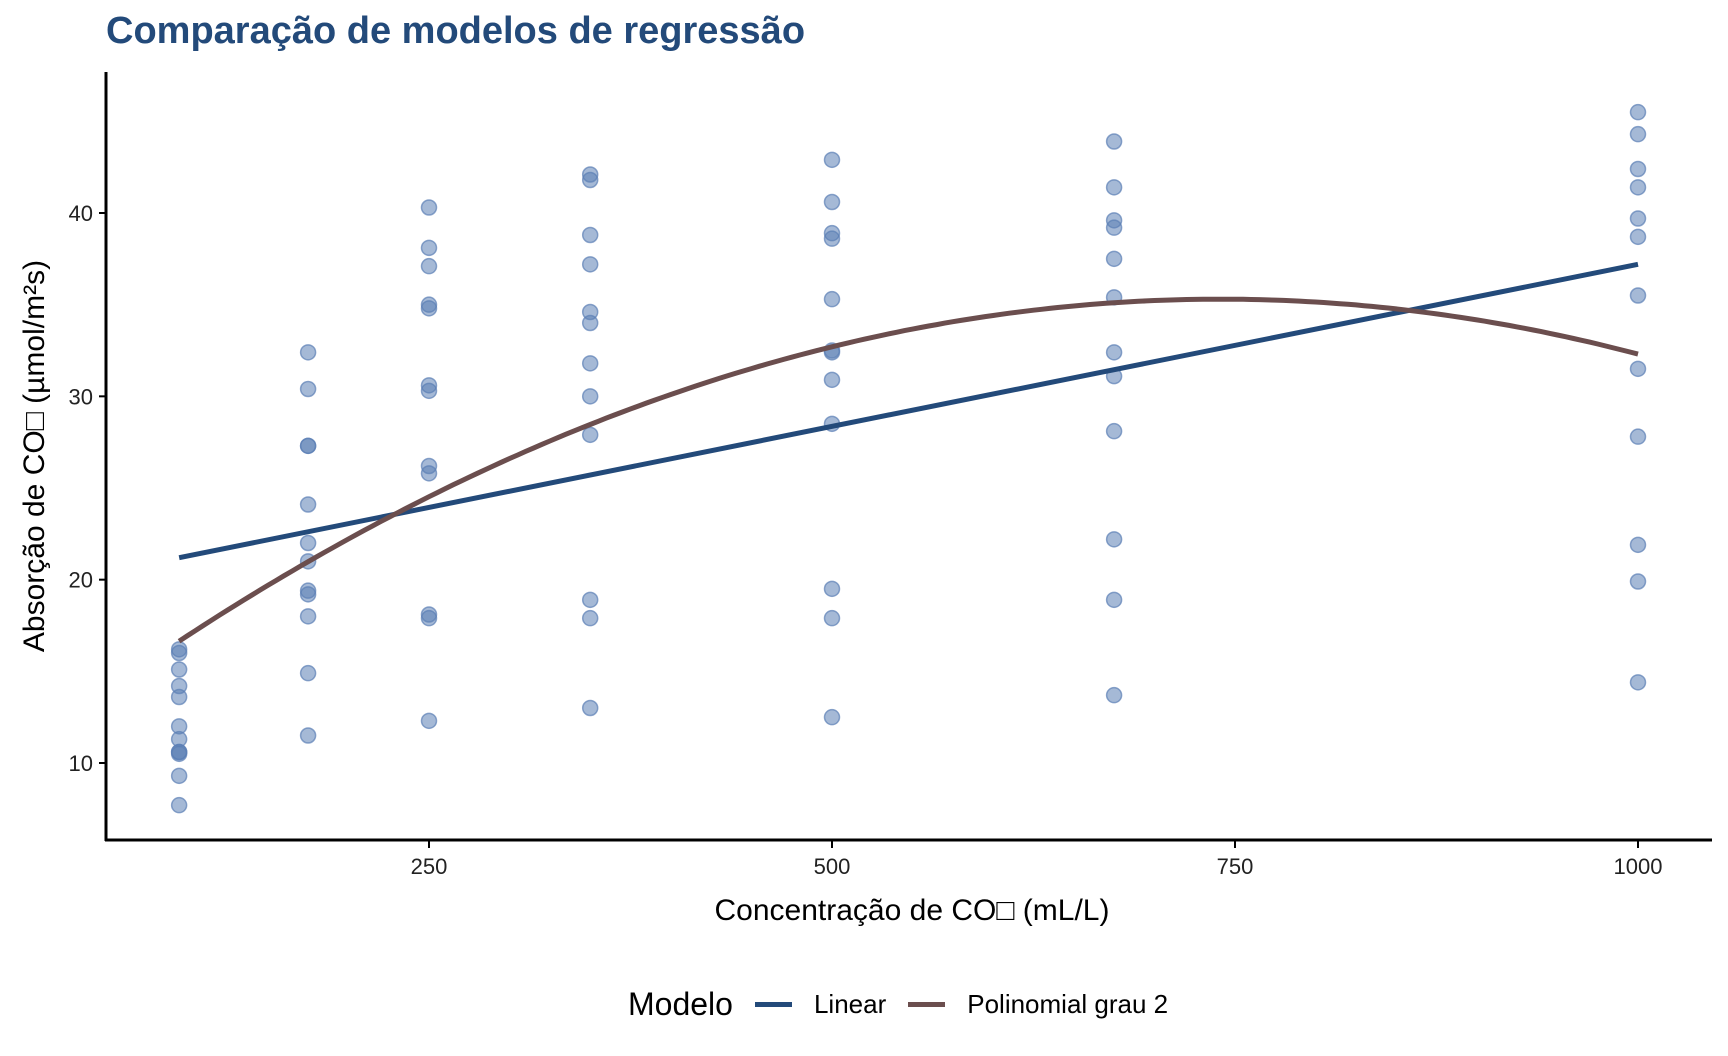 The height and width of the screenshot is (1056, 1728). I want to click on legend-label-linear: Linear, so click(850, 1004).